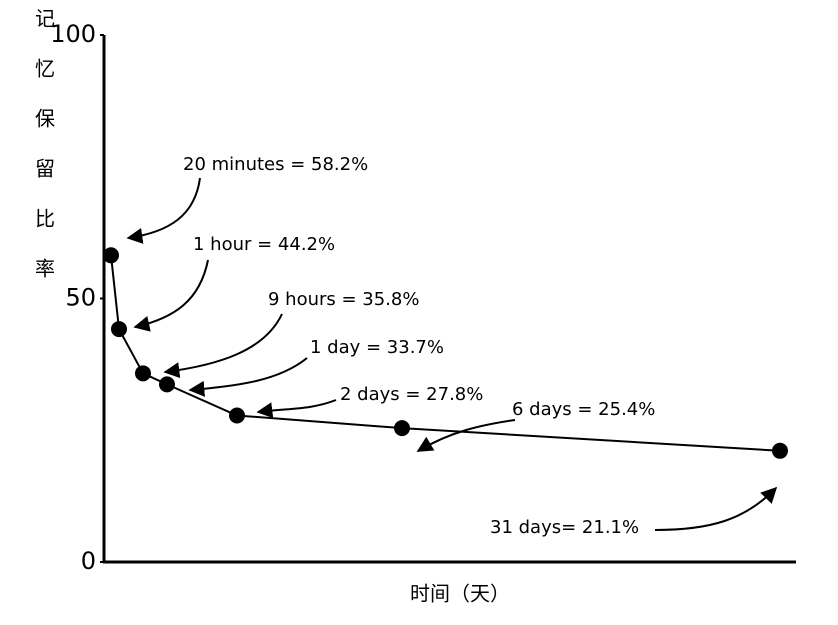 This screenshot has width=838, height=625. What do you see at coordinates (73, 34) in the screenshot?
I see `y-tick-label: 100` at bounding box center [73, 34].